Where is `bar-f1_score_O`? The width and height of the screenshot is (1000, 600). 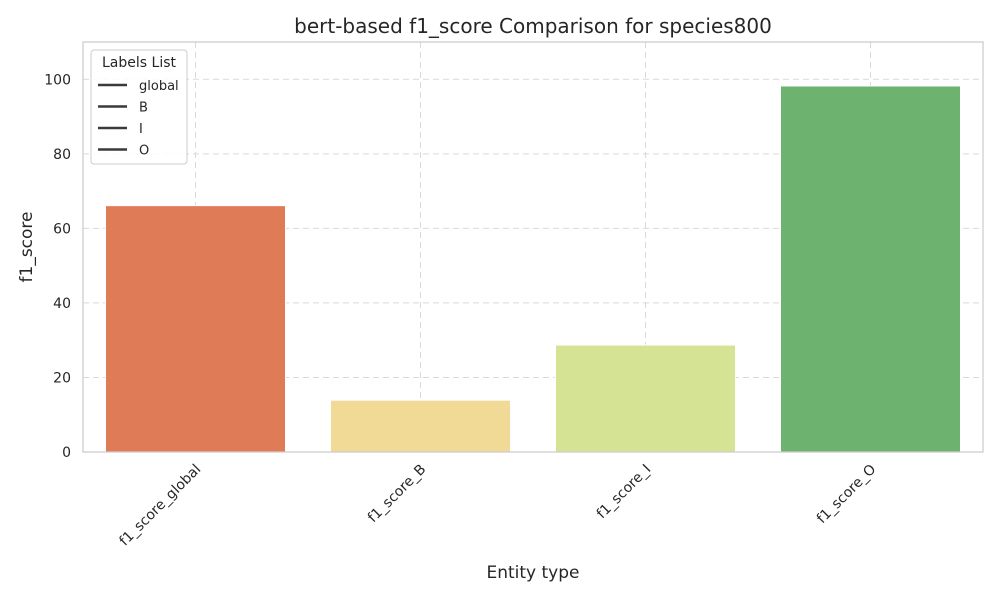
bar-f1_score_O is located at coordinates (870, 269).